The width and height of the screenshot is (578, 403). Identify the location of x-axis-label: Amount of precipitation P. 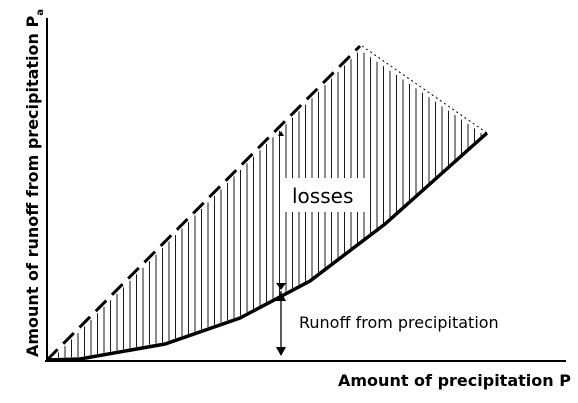
(454, 380).